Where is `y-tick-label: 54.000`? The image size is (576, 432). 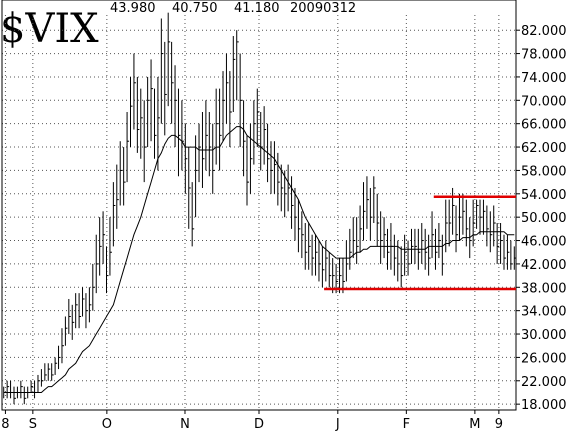 y-tick-label: 54.000 is located at coordinates (544, 195).